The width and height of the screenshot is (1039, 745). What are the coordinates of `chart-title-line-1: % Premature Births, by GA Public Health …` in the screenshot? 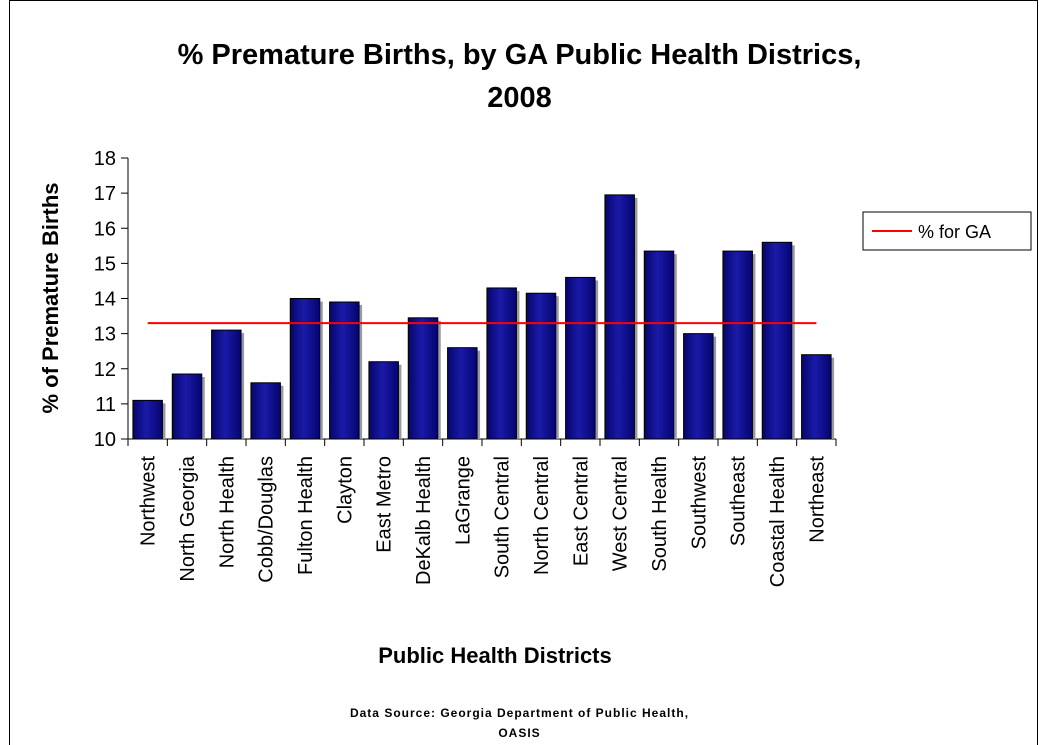 It's located at (519, 55).